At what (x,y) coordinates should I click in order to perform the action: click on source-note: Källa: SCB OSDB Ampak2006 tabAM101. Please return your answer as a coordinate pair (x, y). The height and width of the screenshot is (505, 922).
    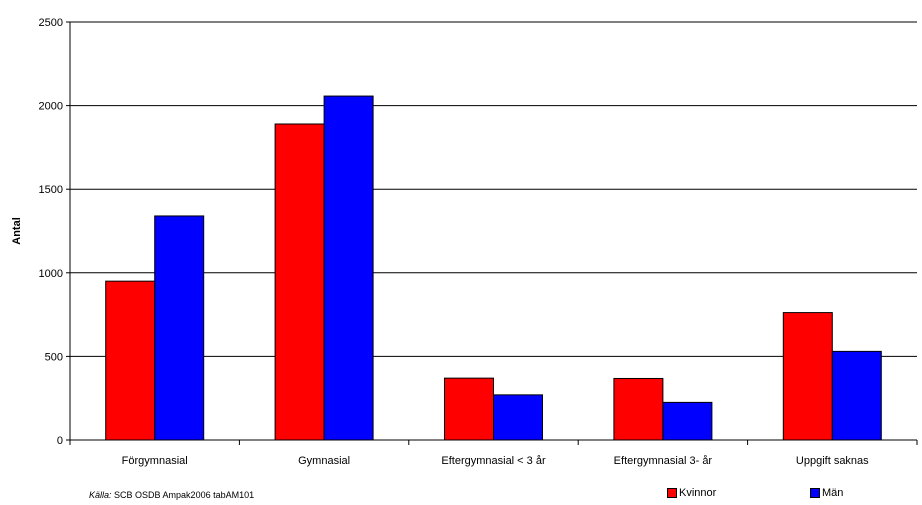
    Looking at the image, I should click on (171, 495).